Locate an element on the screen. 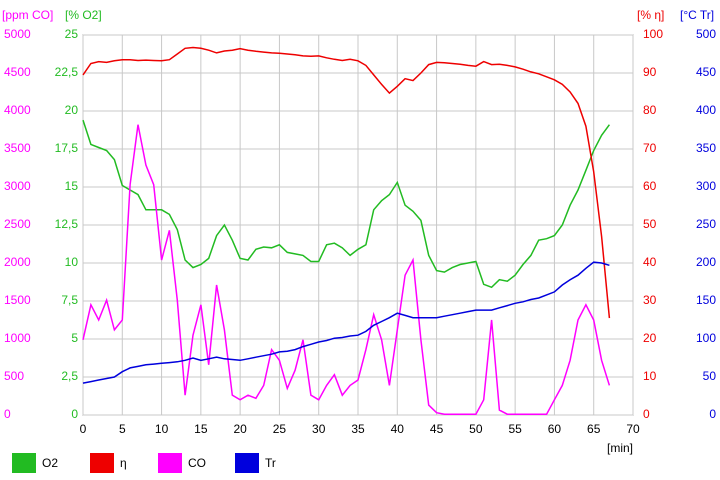 Image resolution: width=720 pixels, height=480 pixels. x-tick-label: 25 is located at coordinates (280, 429).